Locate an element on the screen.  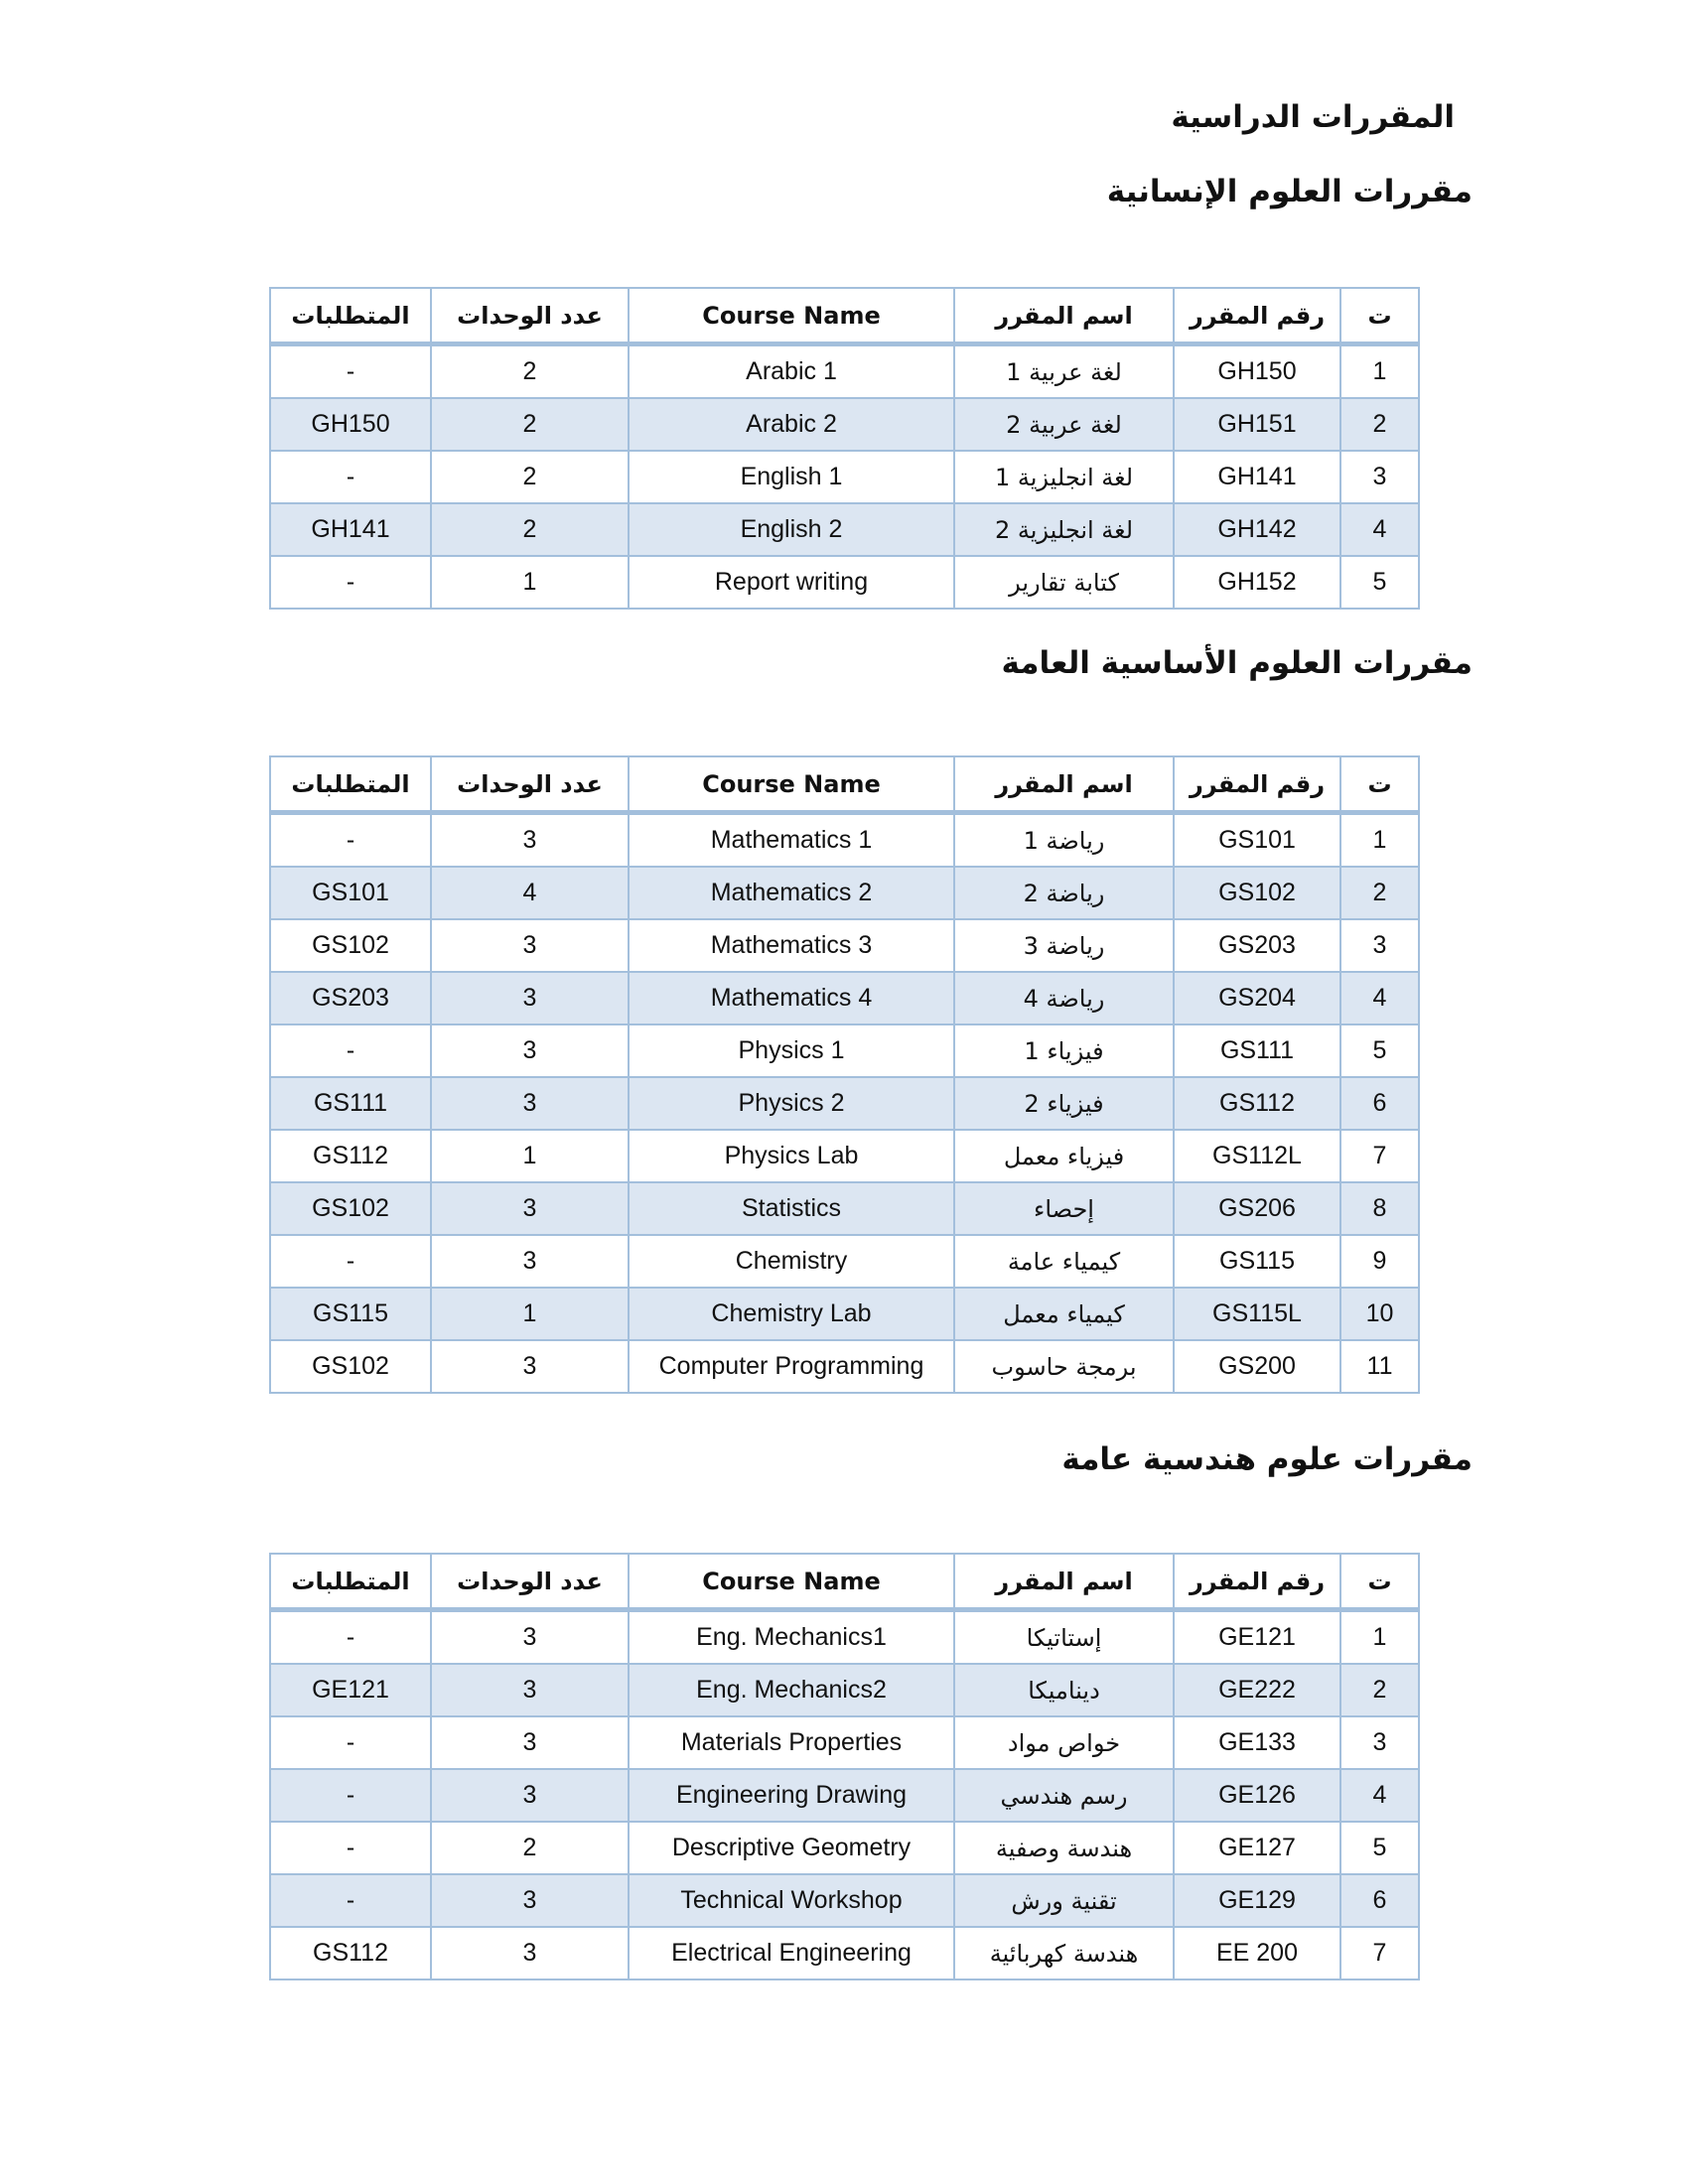
cell-code: GE121 is located at coordinates (1257, 1636).